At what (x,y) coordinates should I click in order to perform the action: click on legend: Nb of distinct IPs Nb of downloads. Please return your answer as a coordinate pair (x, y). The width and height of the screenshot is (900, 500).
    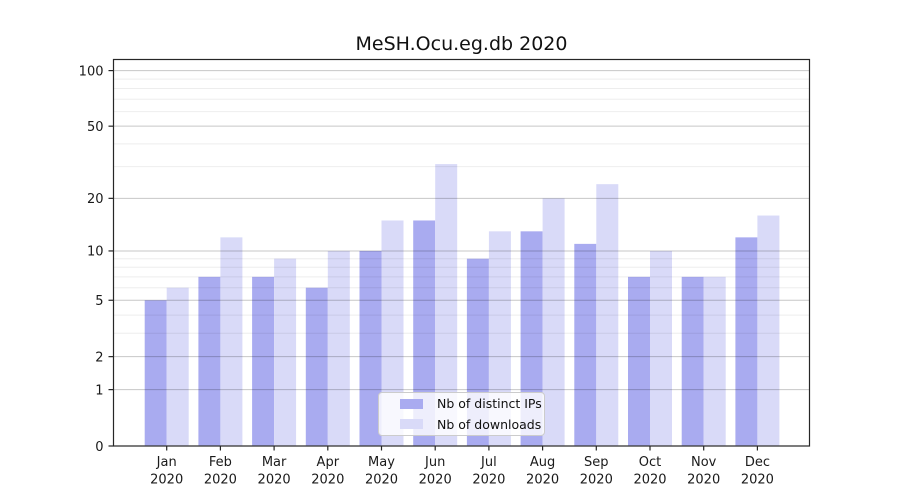
    Looking at the image, I should click on (461, 414).